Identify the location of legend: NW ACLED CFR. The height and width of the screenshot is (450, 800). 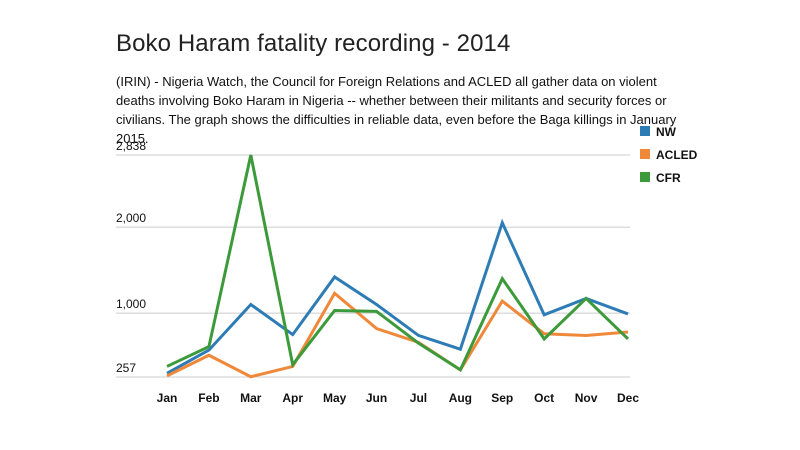
(669, 155).